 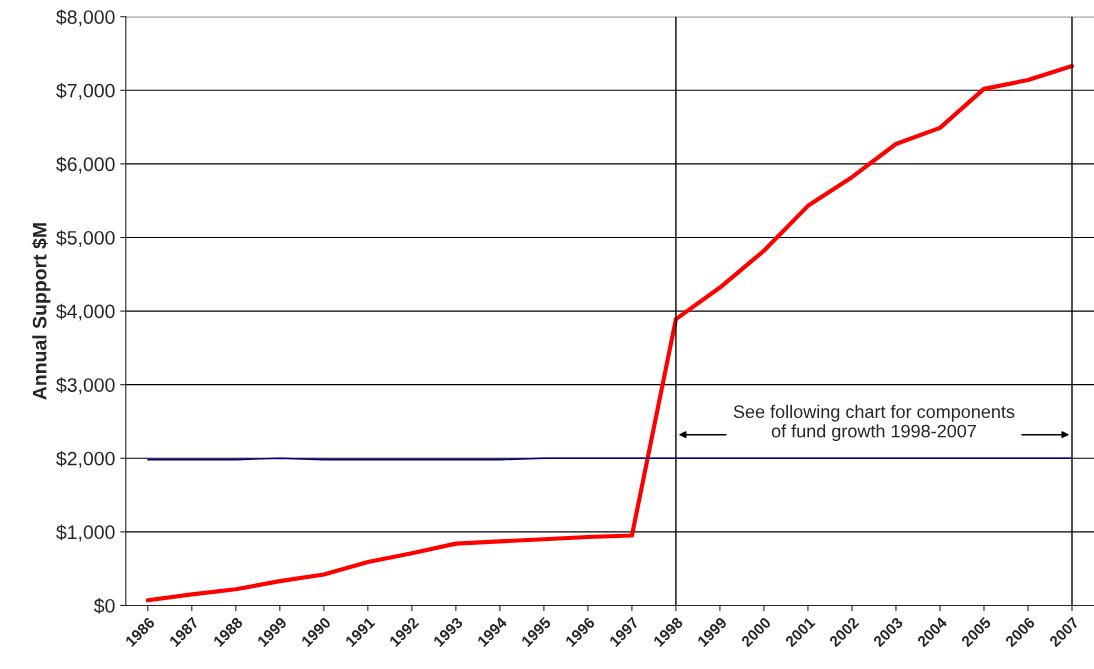 I want to click on y-tick-label: $6,000, so click(x=85, y=165).